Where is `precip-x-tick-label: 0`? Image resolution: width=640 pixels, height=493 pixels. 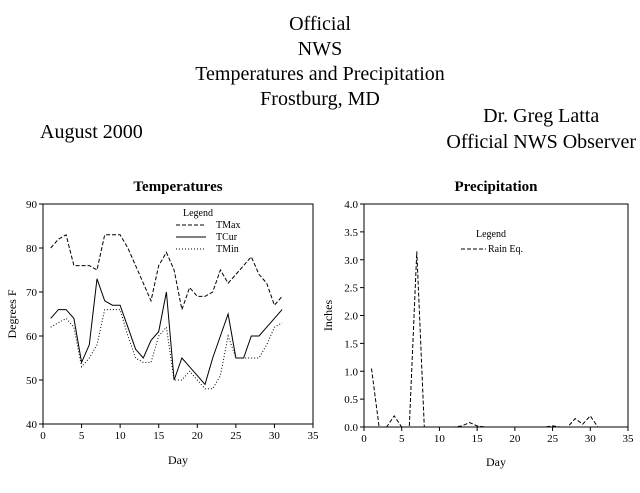
precip-x-tick-label: 0 is located at coordinates (364, 439).